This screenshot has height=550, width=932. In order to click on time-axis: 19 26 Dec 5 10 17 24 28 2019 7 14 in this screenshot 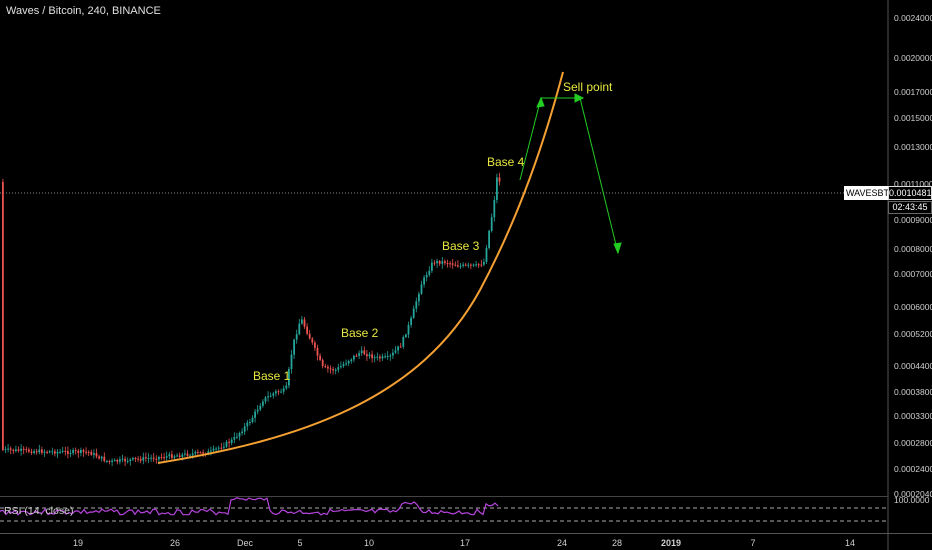, I will do `click(464, 543)`.